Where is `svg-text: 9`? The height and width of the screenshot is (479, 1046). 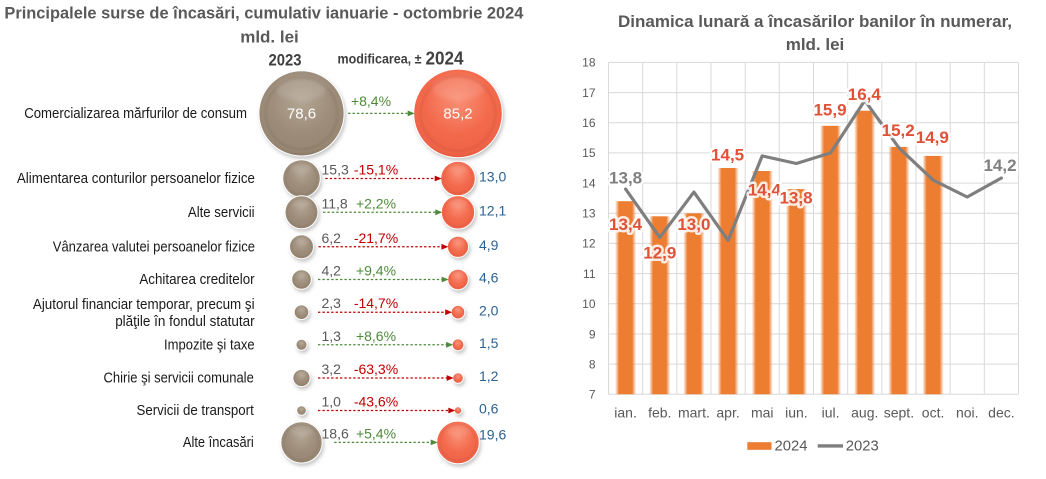 svg-text: 9 is located at coordinates (592, 334).